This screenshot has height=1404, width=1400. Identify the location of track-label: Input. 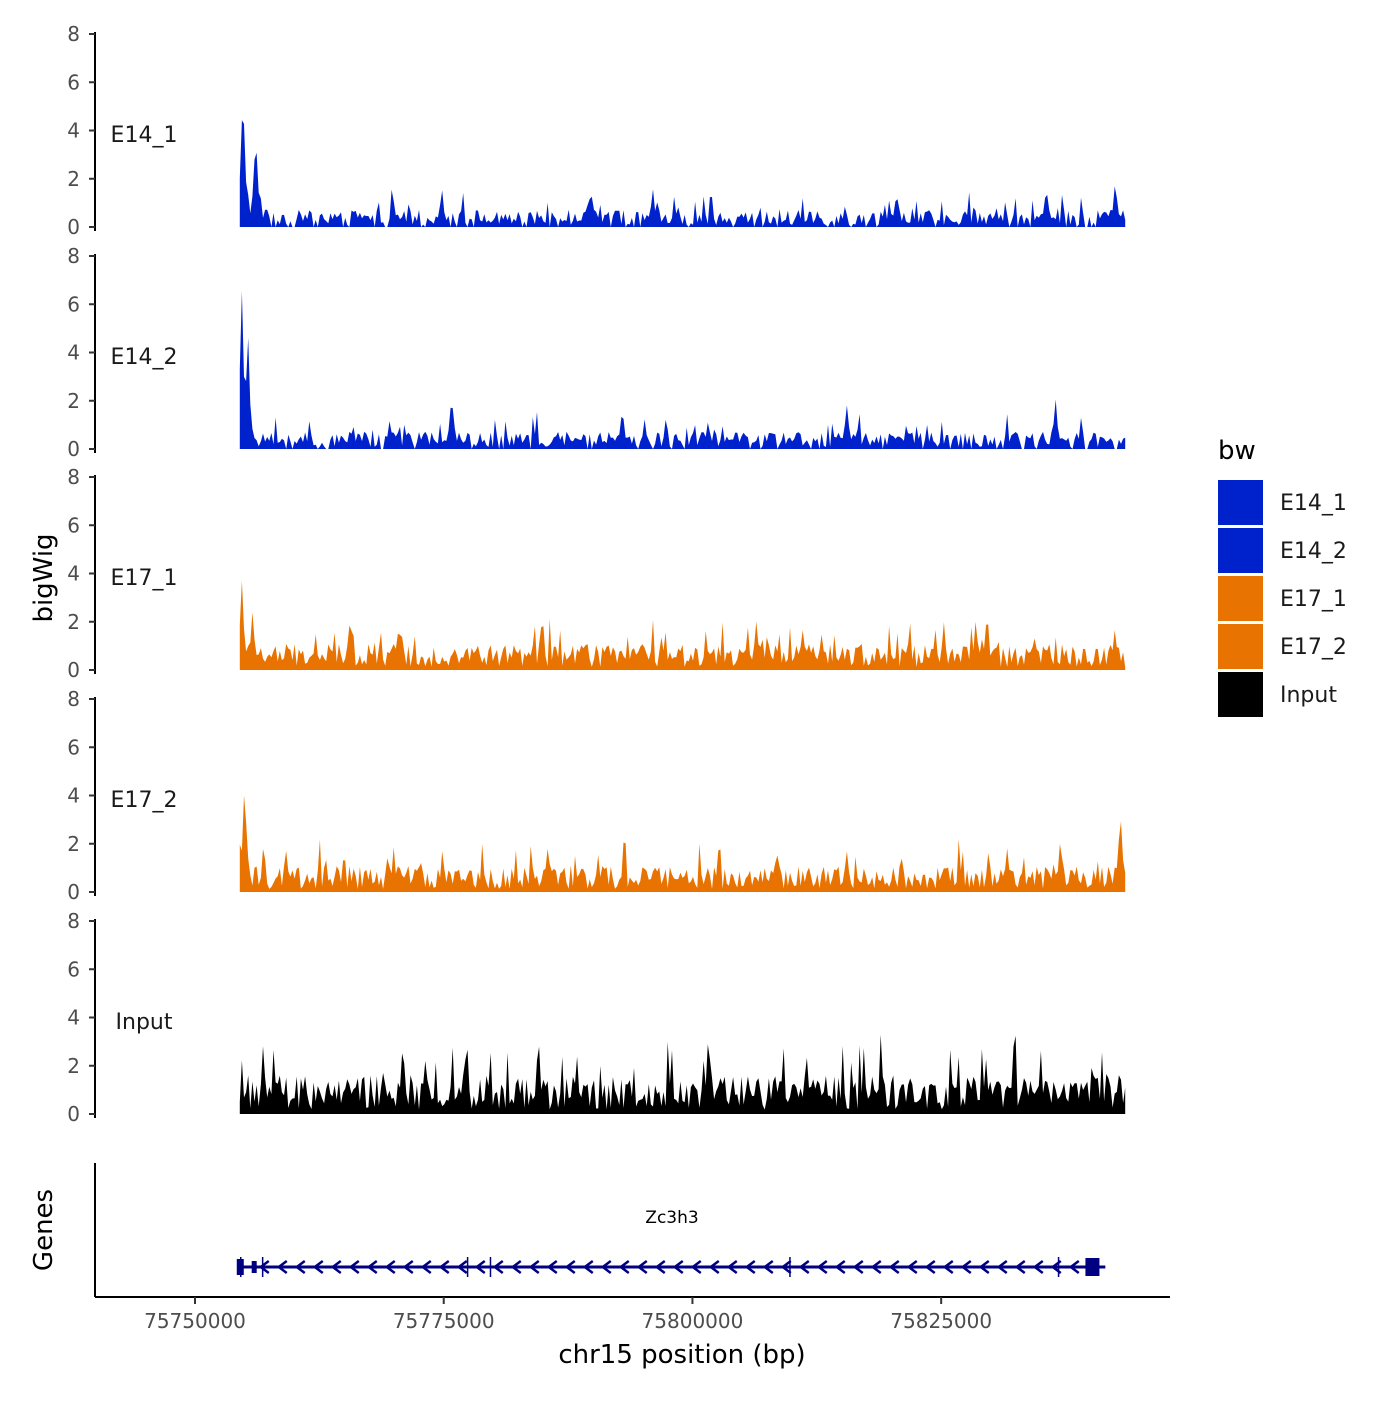
(144, 1022).